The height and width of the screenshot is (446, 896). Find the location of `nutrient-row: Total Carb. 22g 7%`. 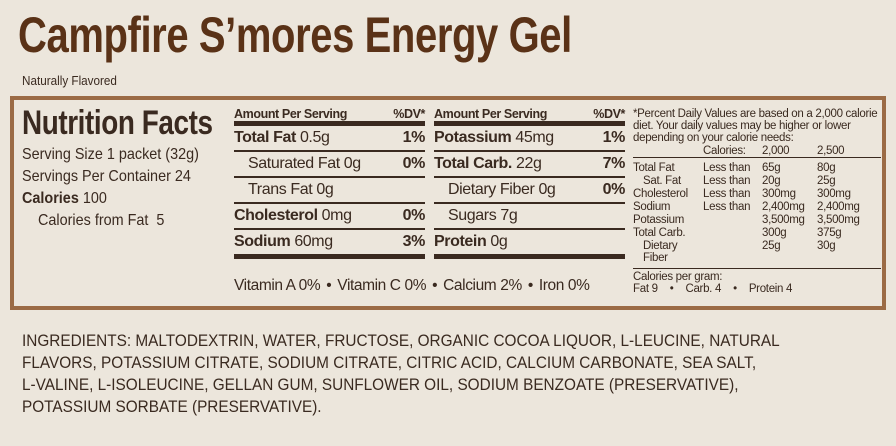

nutrient-row: Total Carb. 22g 7% is located at coordinates (529, 165).